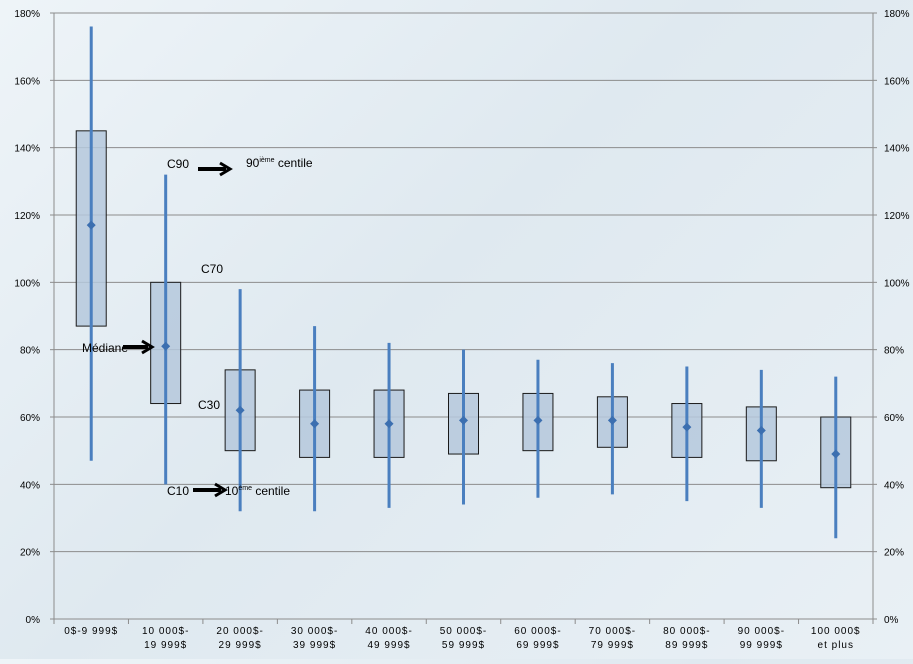 This screenshot has width=913, height=664. I want to click on y-tick-label-left: 140%, so click(27, 149).